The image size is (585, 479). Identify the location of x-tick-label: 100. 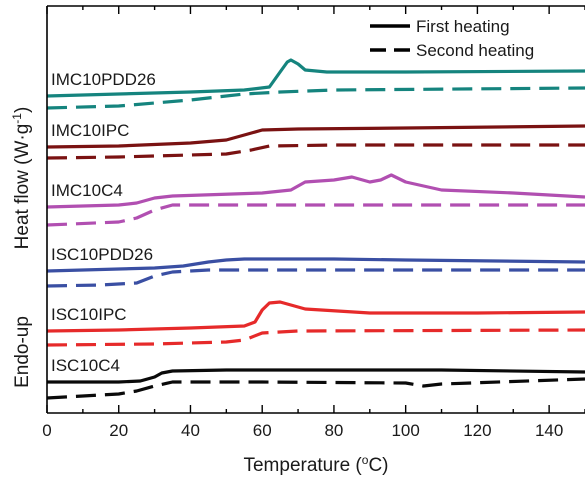
(405, 430).